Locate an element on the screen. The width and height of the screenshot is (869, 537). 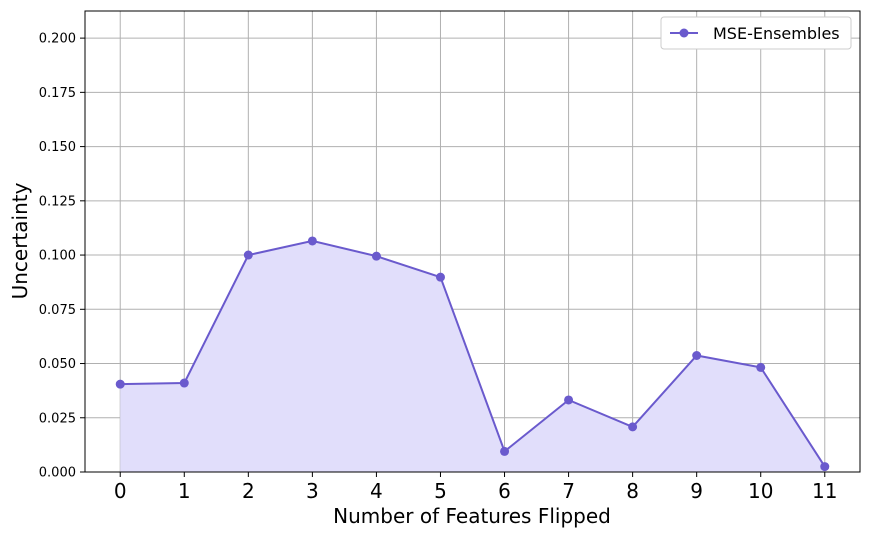
x-tick-label: 6 is located at coordinates (504, 491).